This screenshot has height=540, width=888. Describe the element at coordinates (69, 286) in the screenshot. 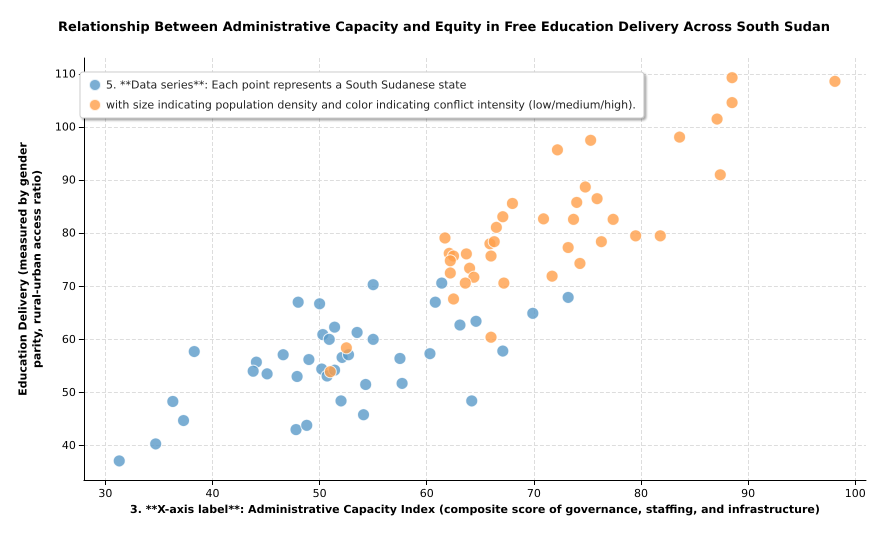

I see `y-tick-label: 70` at that location.